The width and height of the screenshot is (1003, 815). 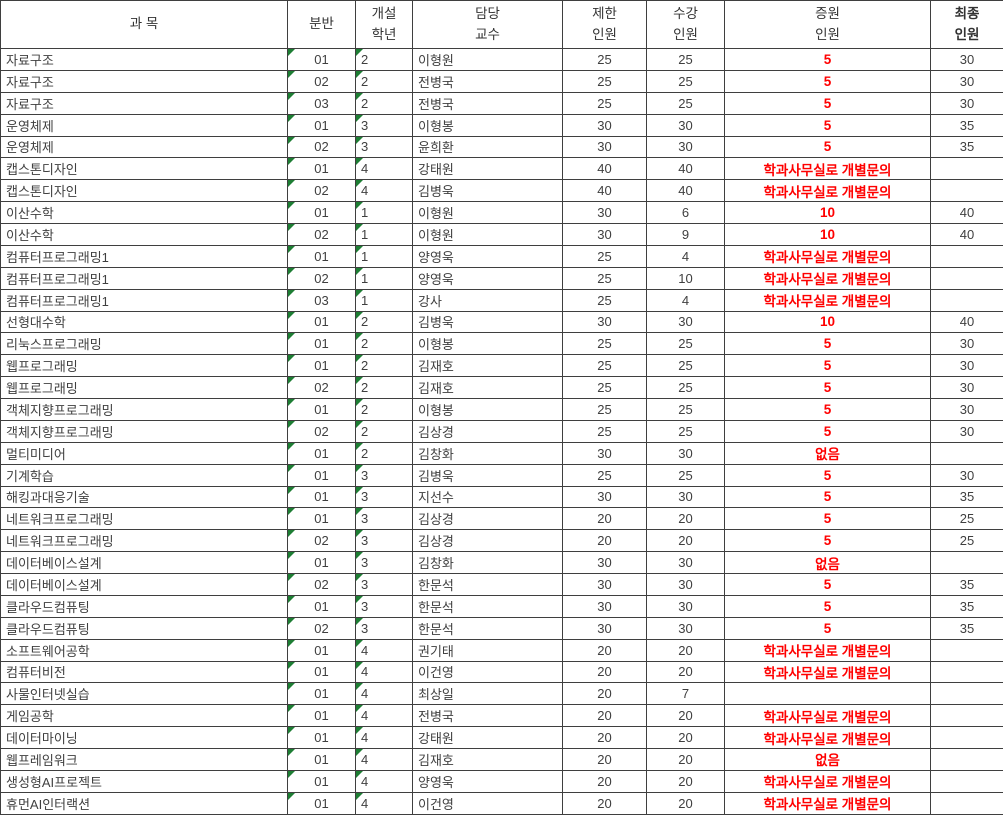 What do you see at coordinates (828, 760) in the screenshot?
I see `cell-added: 없음` at bounding box center [828, 760].